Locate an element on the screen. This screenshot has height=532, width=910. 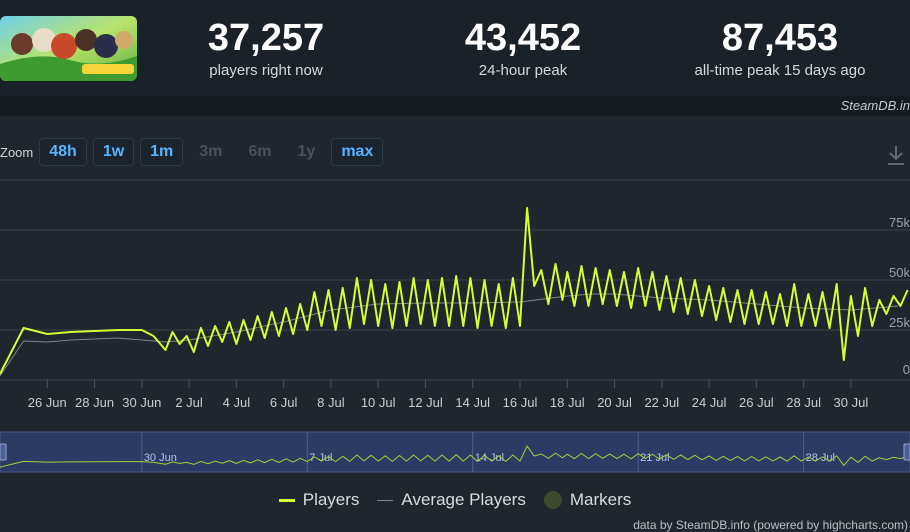
legend-players-label: Players is located at coordinates (331, 499).